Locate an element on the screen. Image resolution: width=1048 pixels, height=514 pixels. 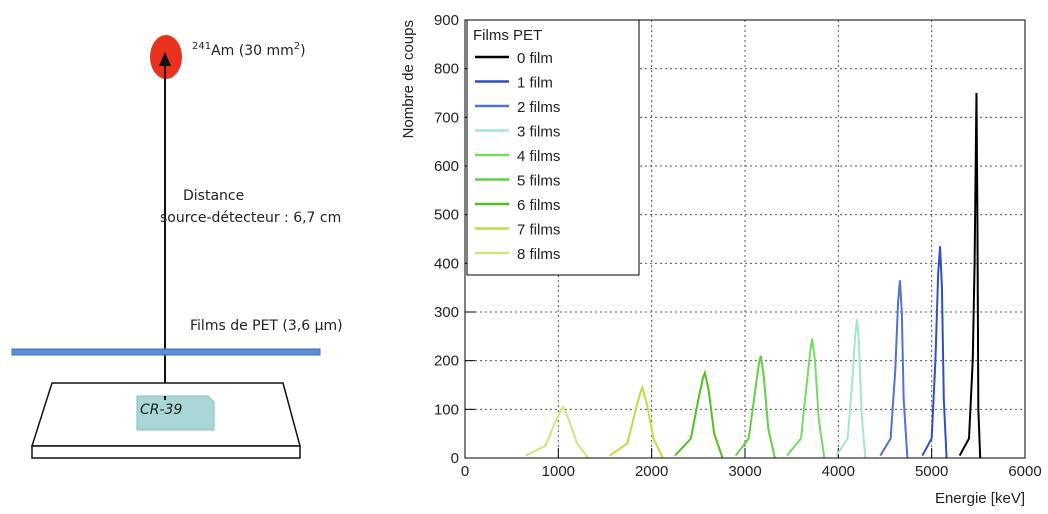
x-tick-label: 0 is located at coordinates (465, 471).